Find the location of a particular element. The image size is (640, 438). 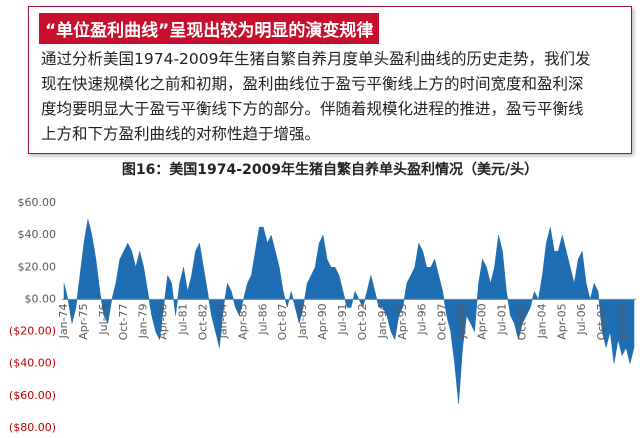

x-tick-label: Apr-00 is located at coordinates (482, 321).